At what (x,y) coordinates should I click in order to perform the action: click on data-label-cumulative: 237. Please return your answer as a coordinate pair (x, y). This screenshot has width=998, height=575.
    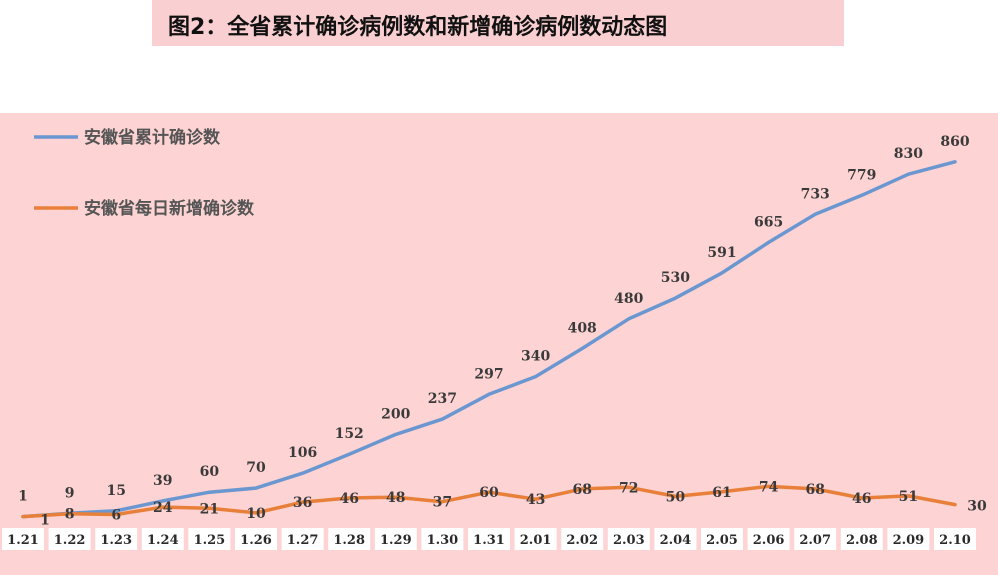
    Looking at the image, I should click on (442, 399).